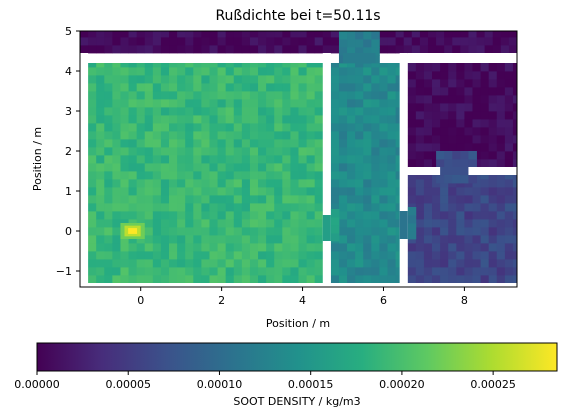  I want to click on hotspot, so click(133, 231).